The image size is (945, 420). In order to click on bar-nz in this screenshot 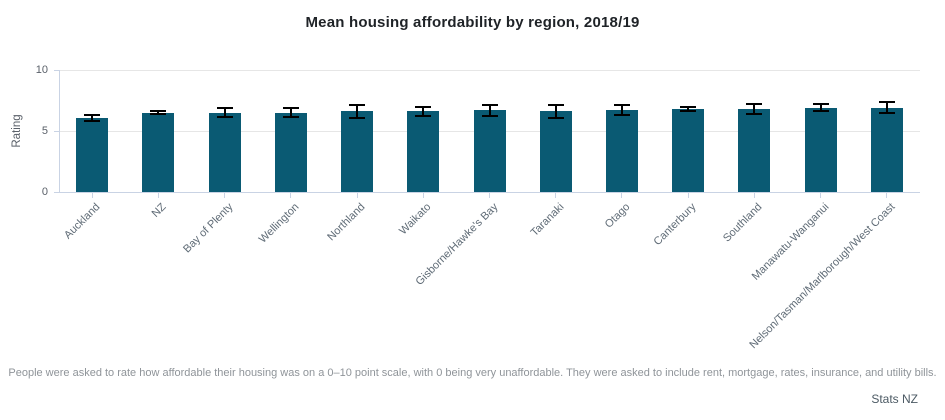, I will do `click(158, 152)`.